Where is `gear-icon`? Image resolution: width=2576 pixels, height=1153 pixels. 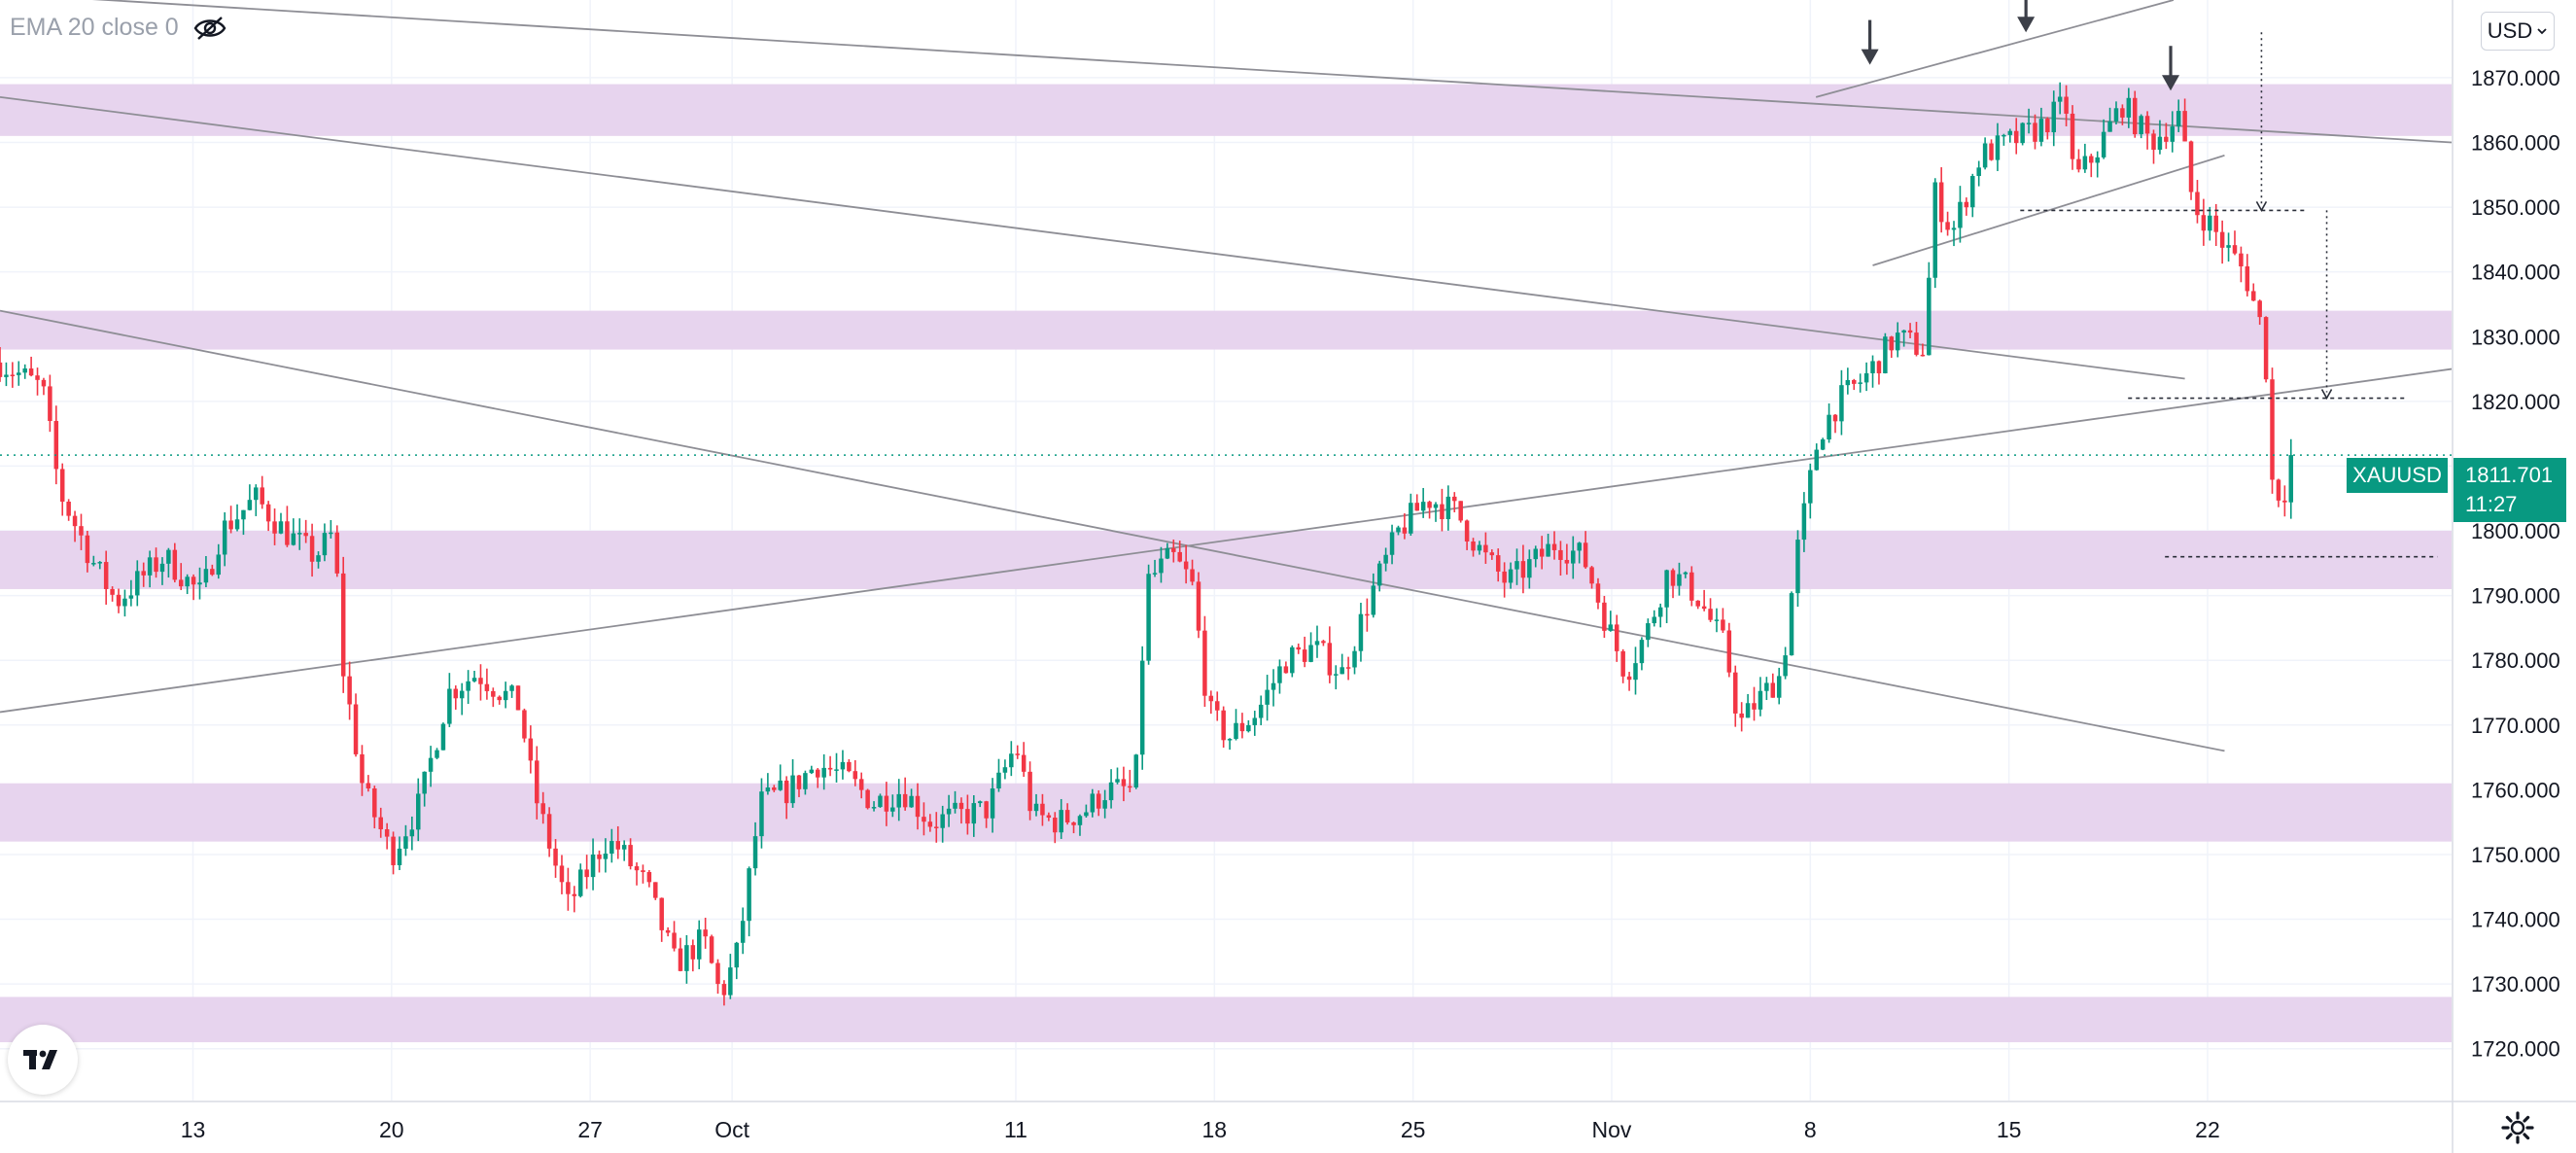 gear-icon is located at coordinates (2517, 1127).